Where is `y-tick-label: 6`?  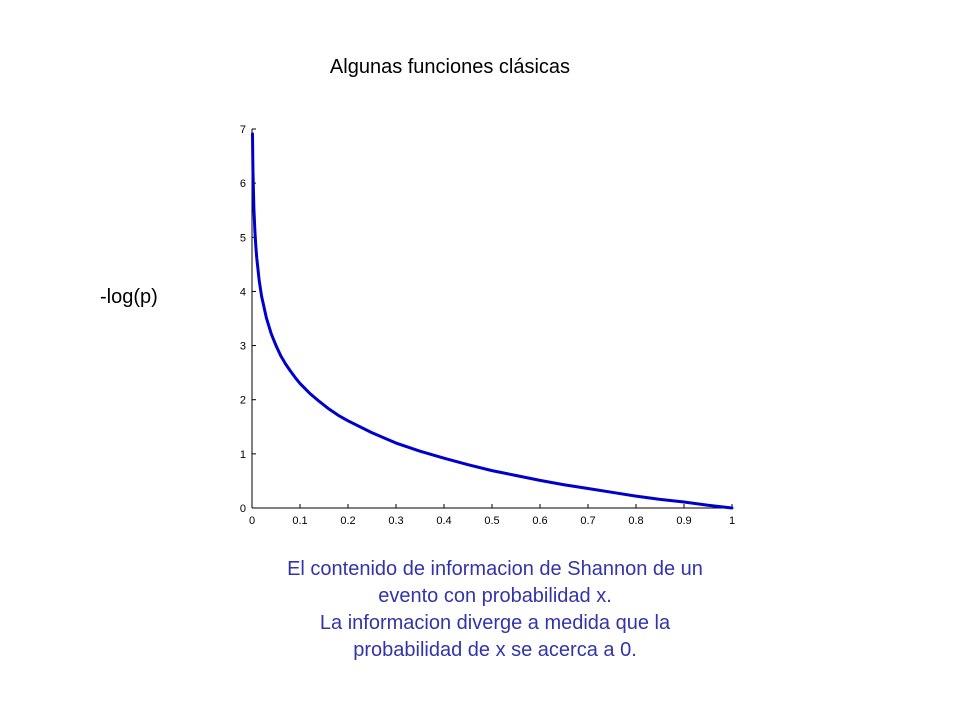 y-tick-label: 6 is located at coordinates (243, 184).